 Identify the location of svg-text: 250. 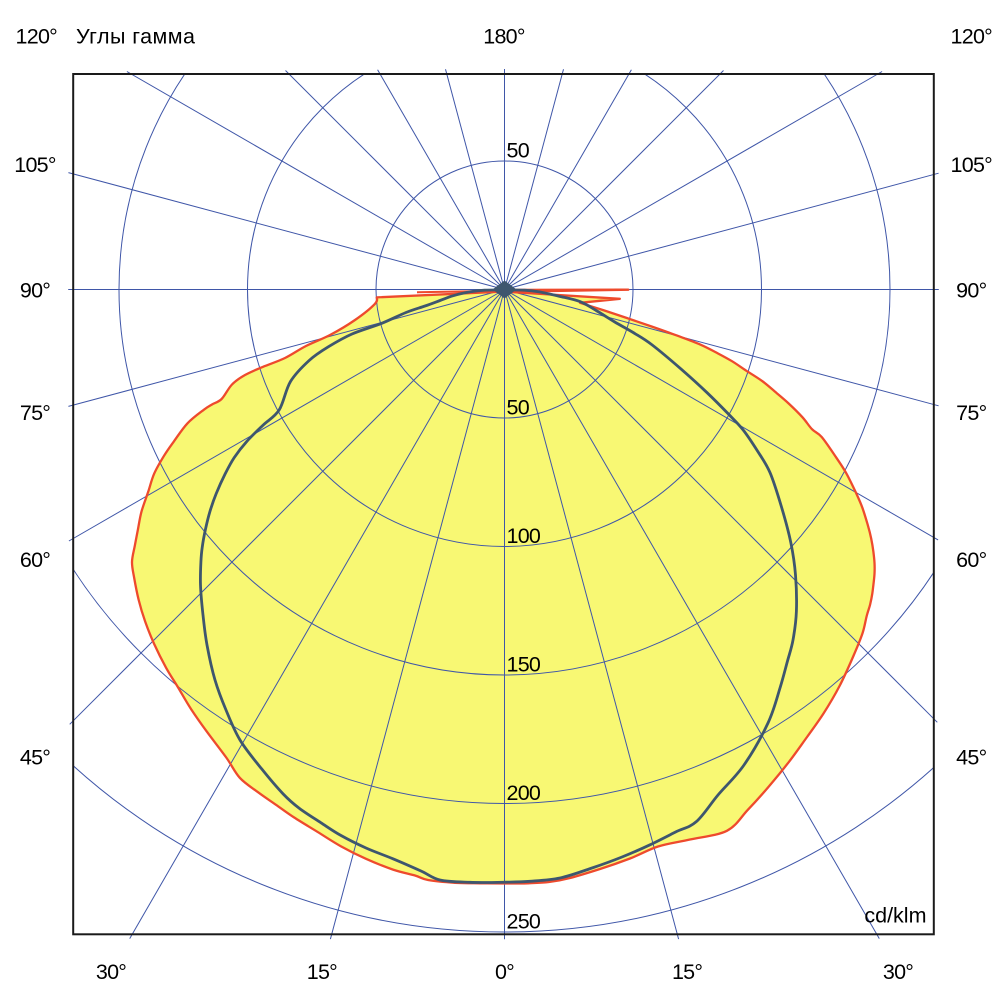
(524, 922).